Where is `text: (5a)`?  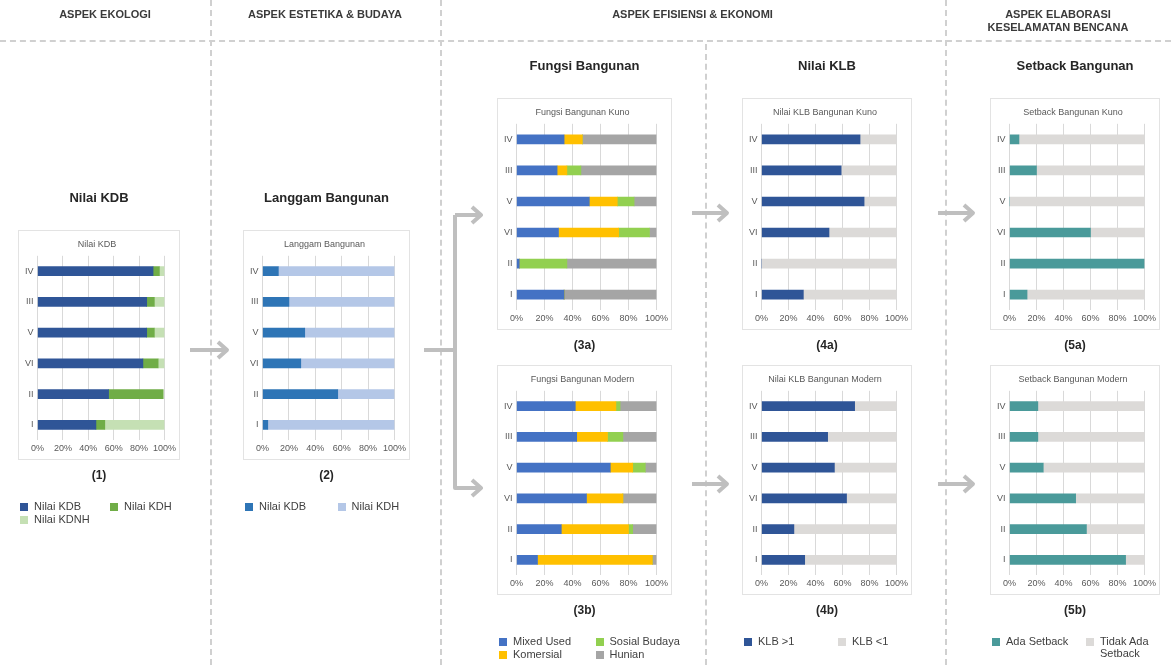 text: (5a) is located at coordinates (1075, 345).